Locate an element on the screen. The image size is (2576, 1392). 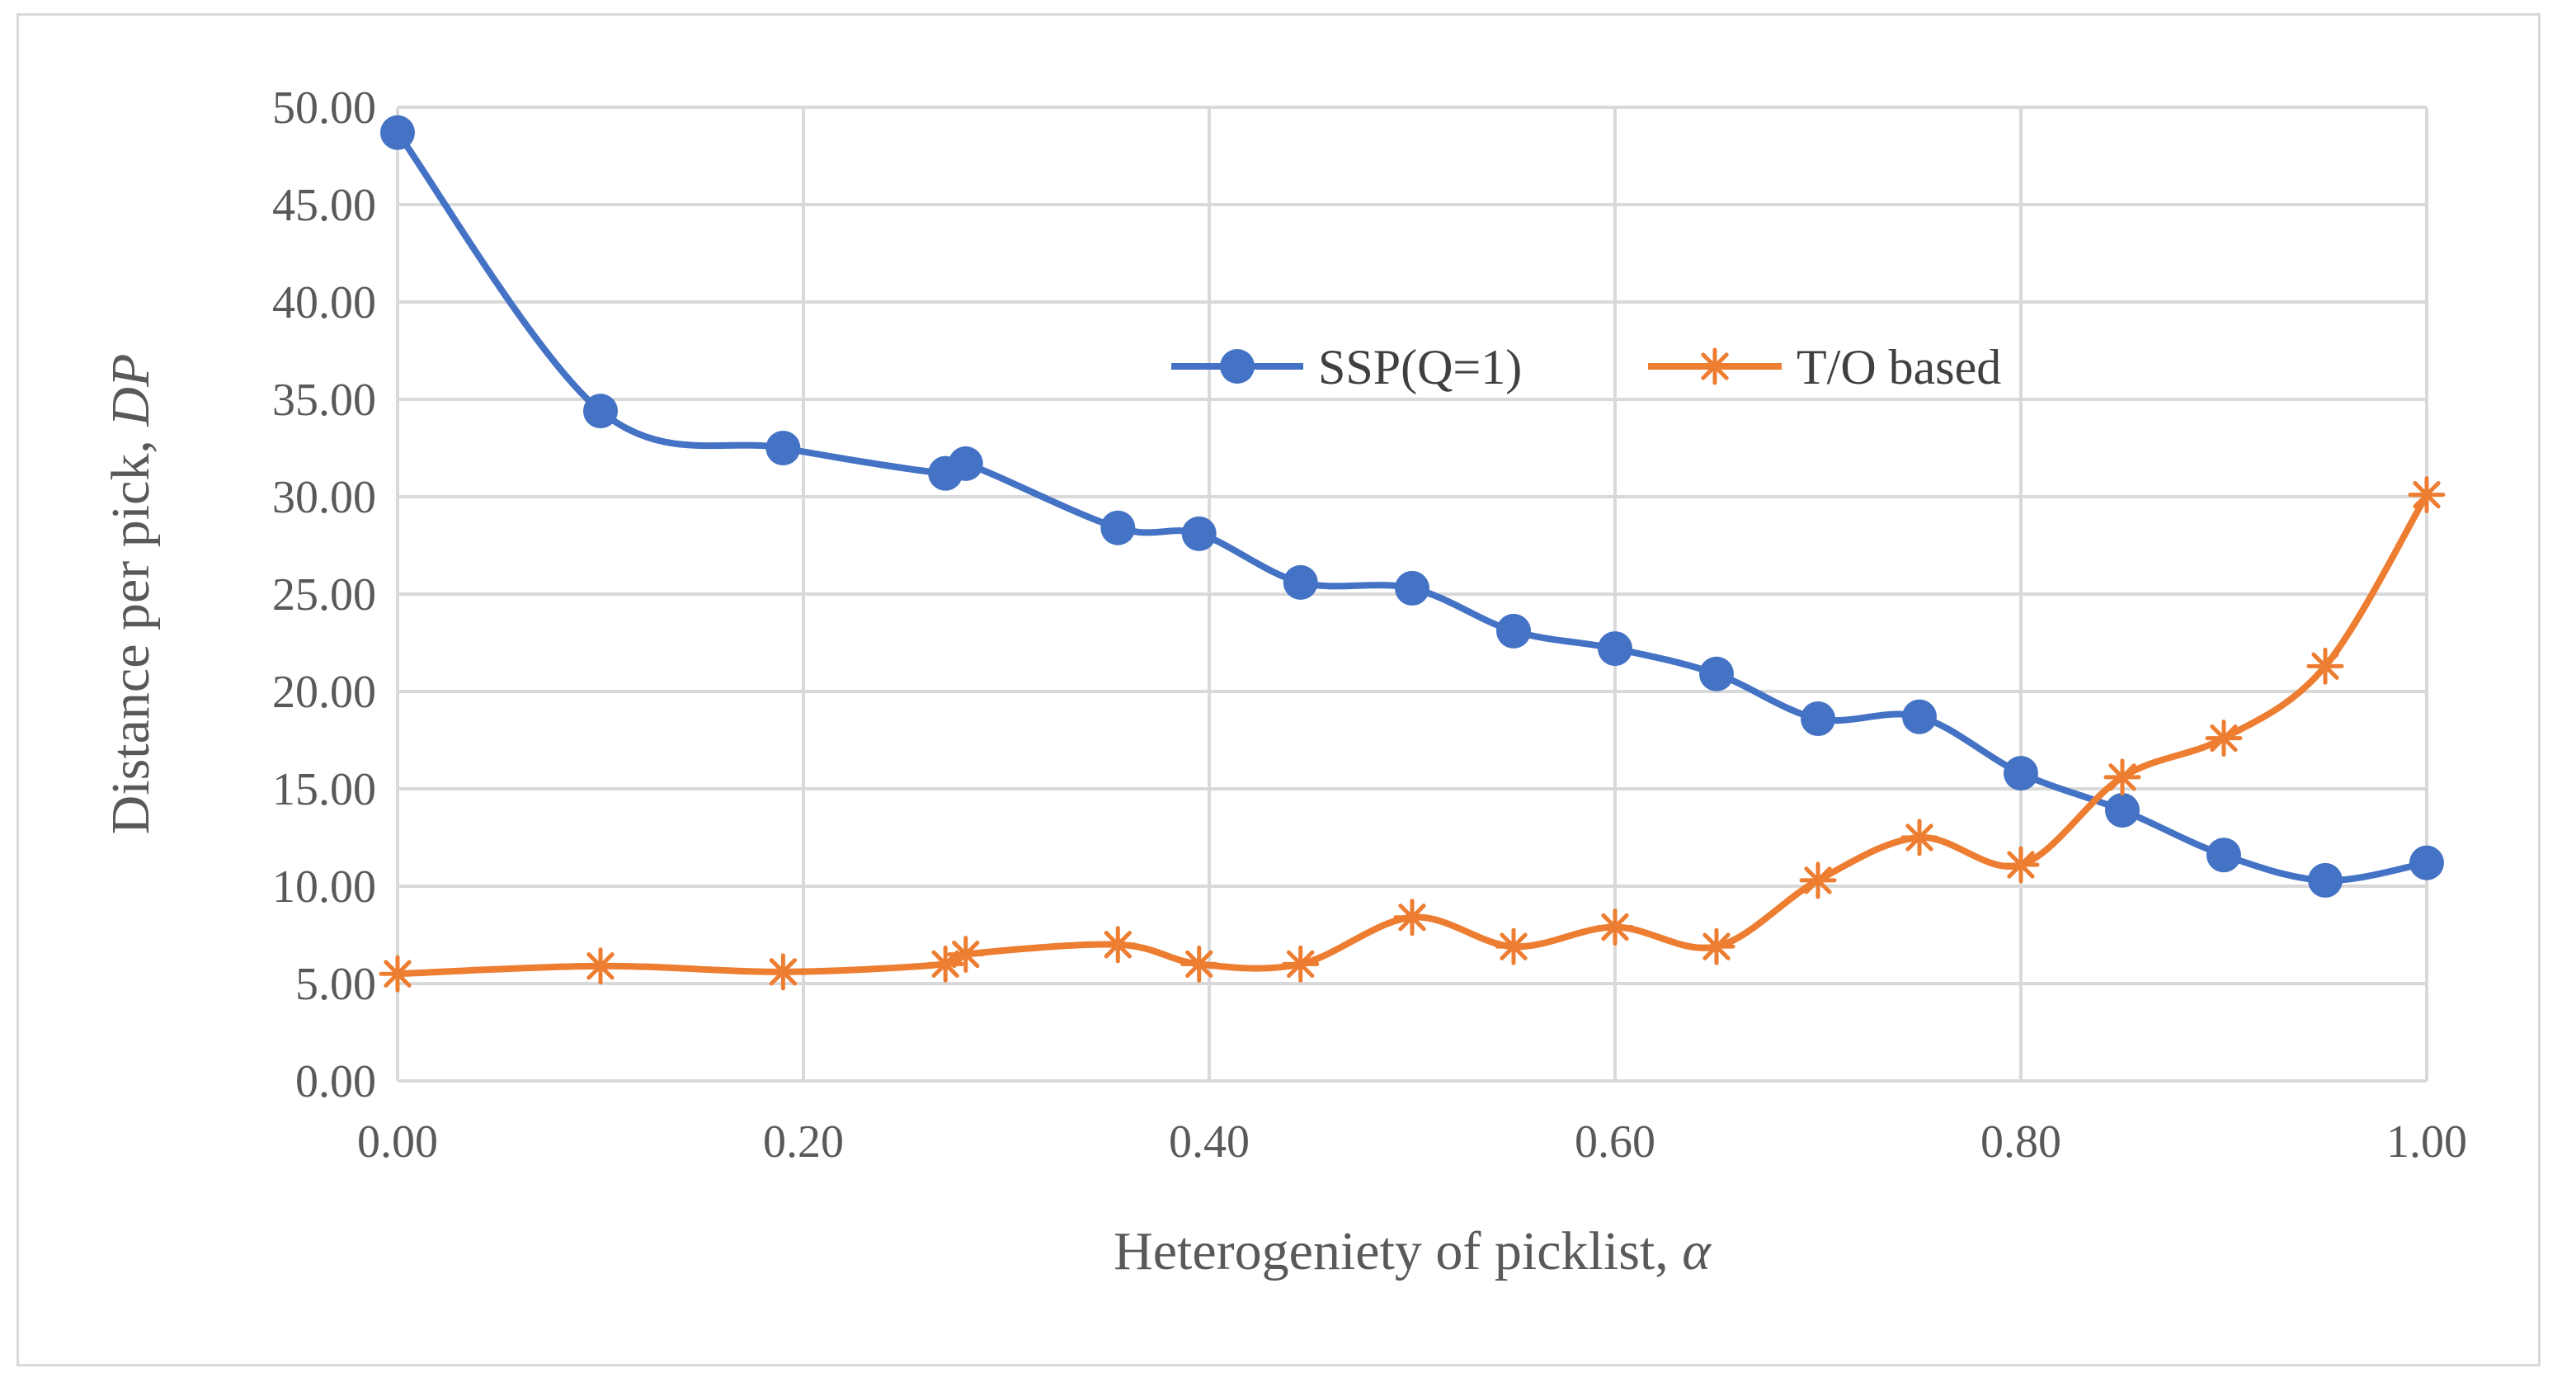
y-tick-label: 45.00 is located at coordinates (324, 205).